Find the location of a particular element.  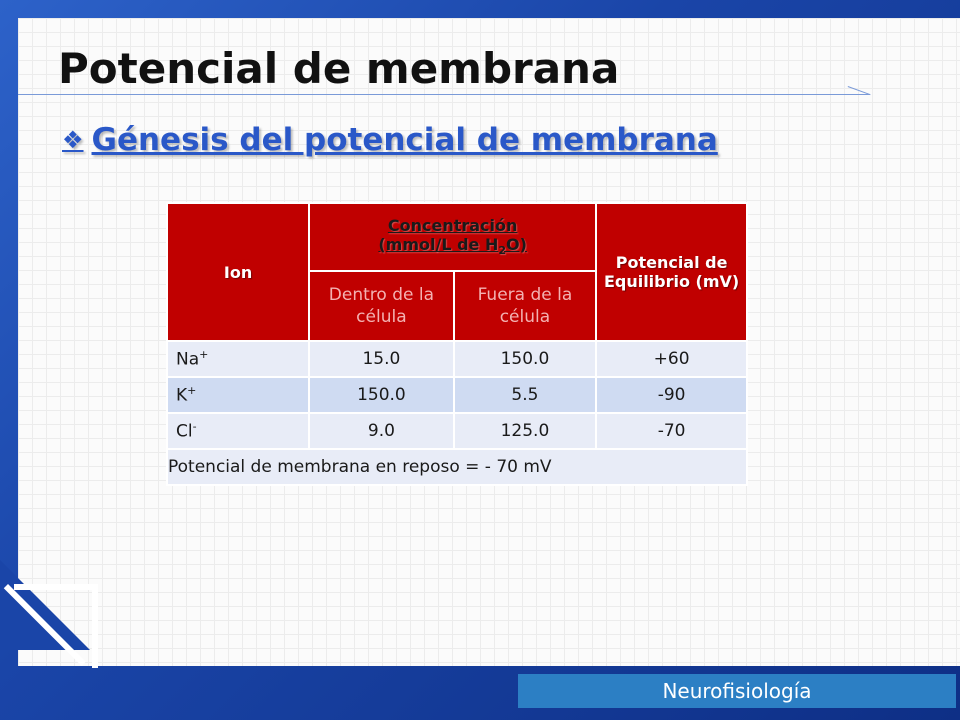

header-outside: Fuera de la célula is located at coordinates (525, 306).